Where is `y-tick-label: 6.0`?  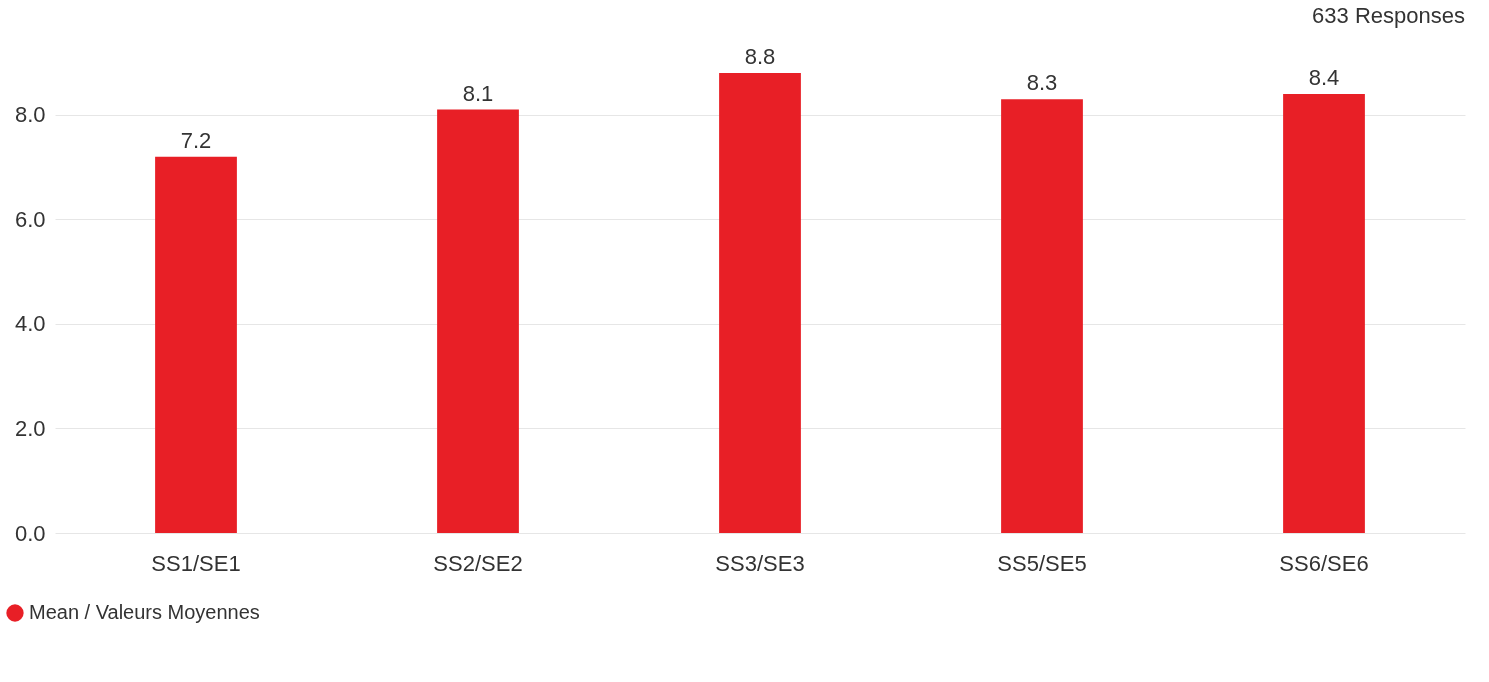 y-tick-label: 6.0 is located at coordinates (30, 219).